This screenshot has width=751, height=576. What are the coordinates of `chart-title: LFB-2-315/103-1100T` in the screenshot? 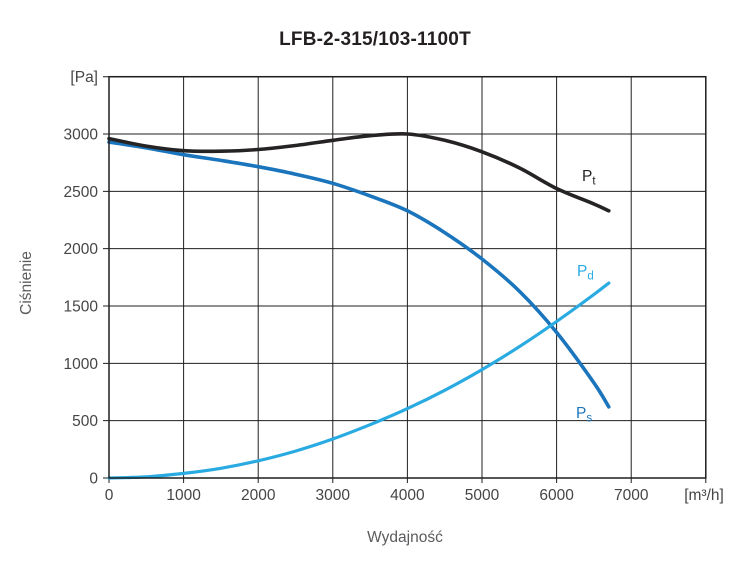 It's located at (375, 39).